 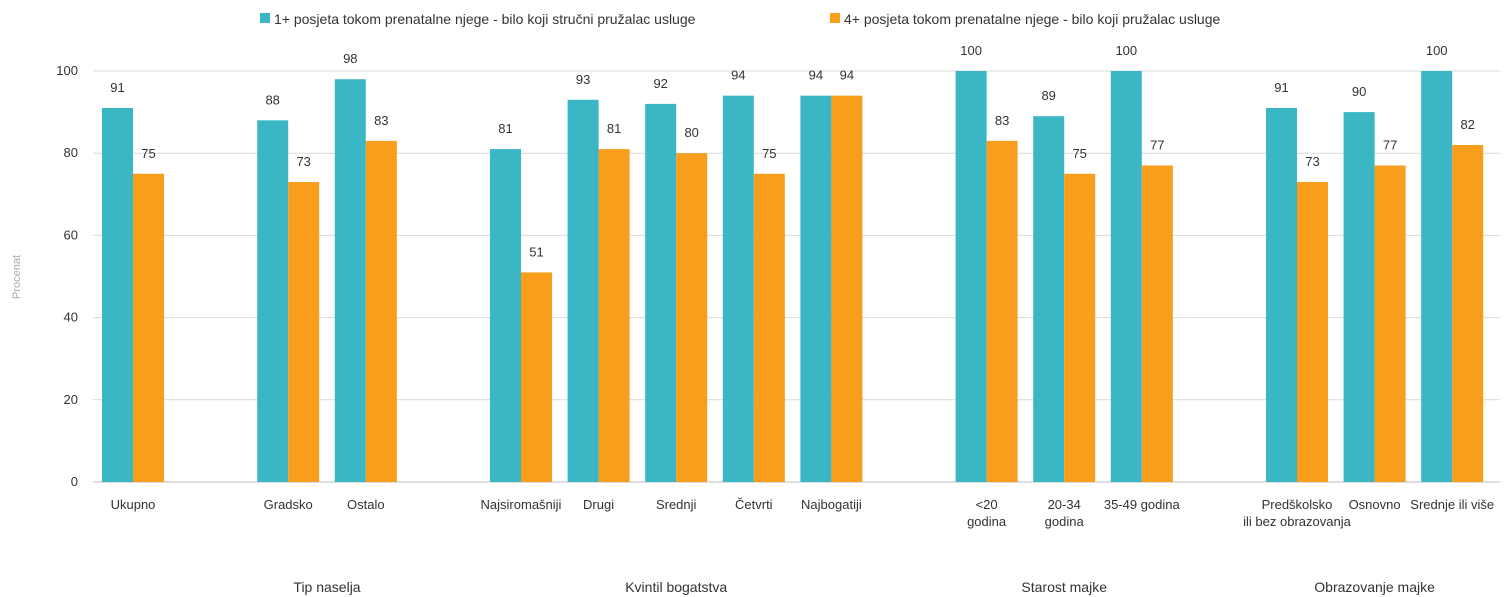 What do you see at coordinates (71, 152) in the screenshot?
I see `y-tick-label: 80` at bounding box center [71, 152].